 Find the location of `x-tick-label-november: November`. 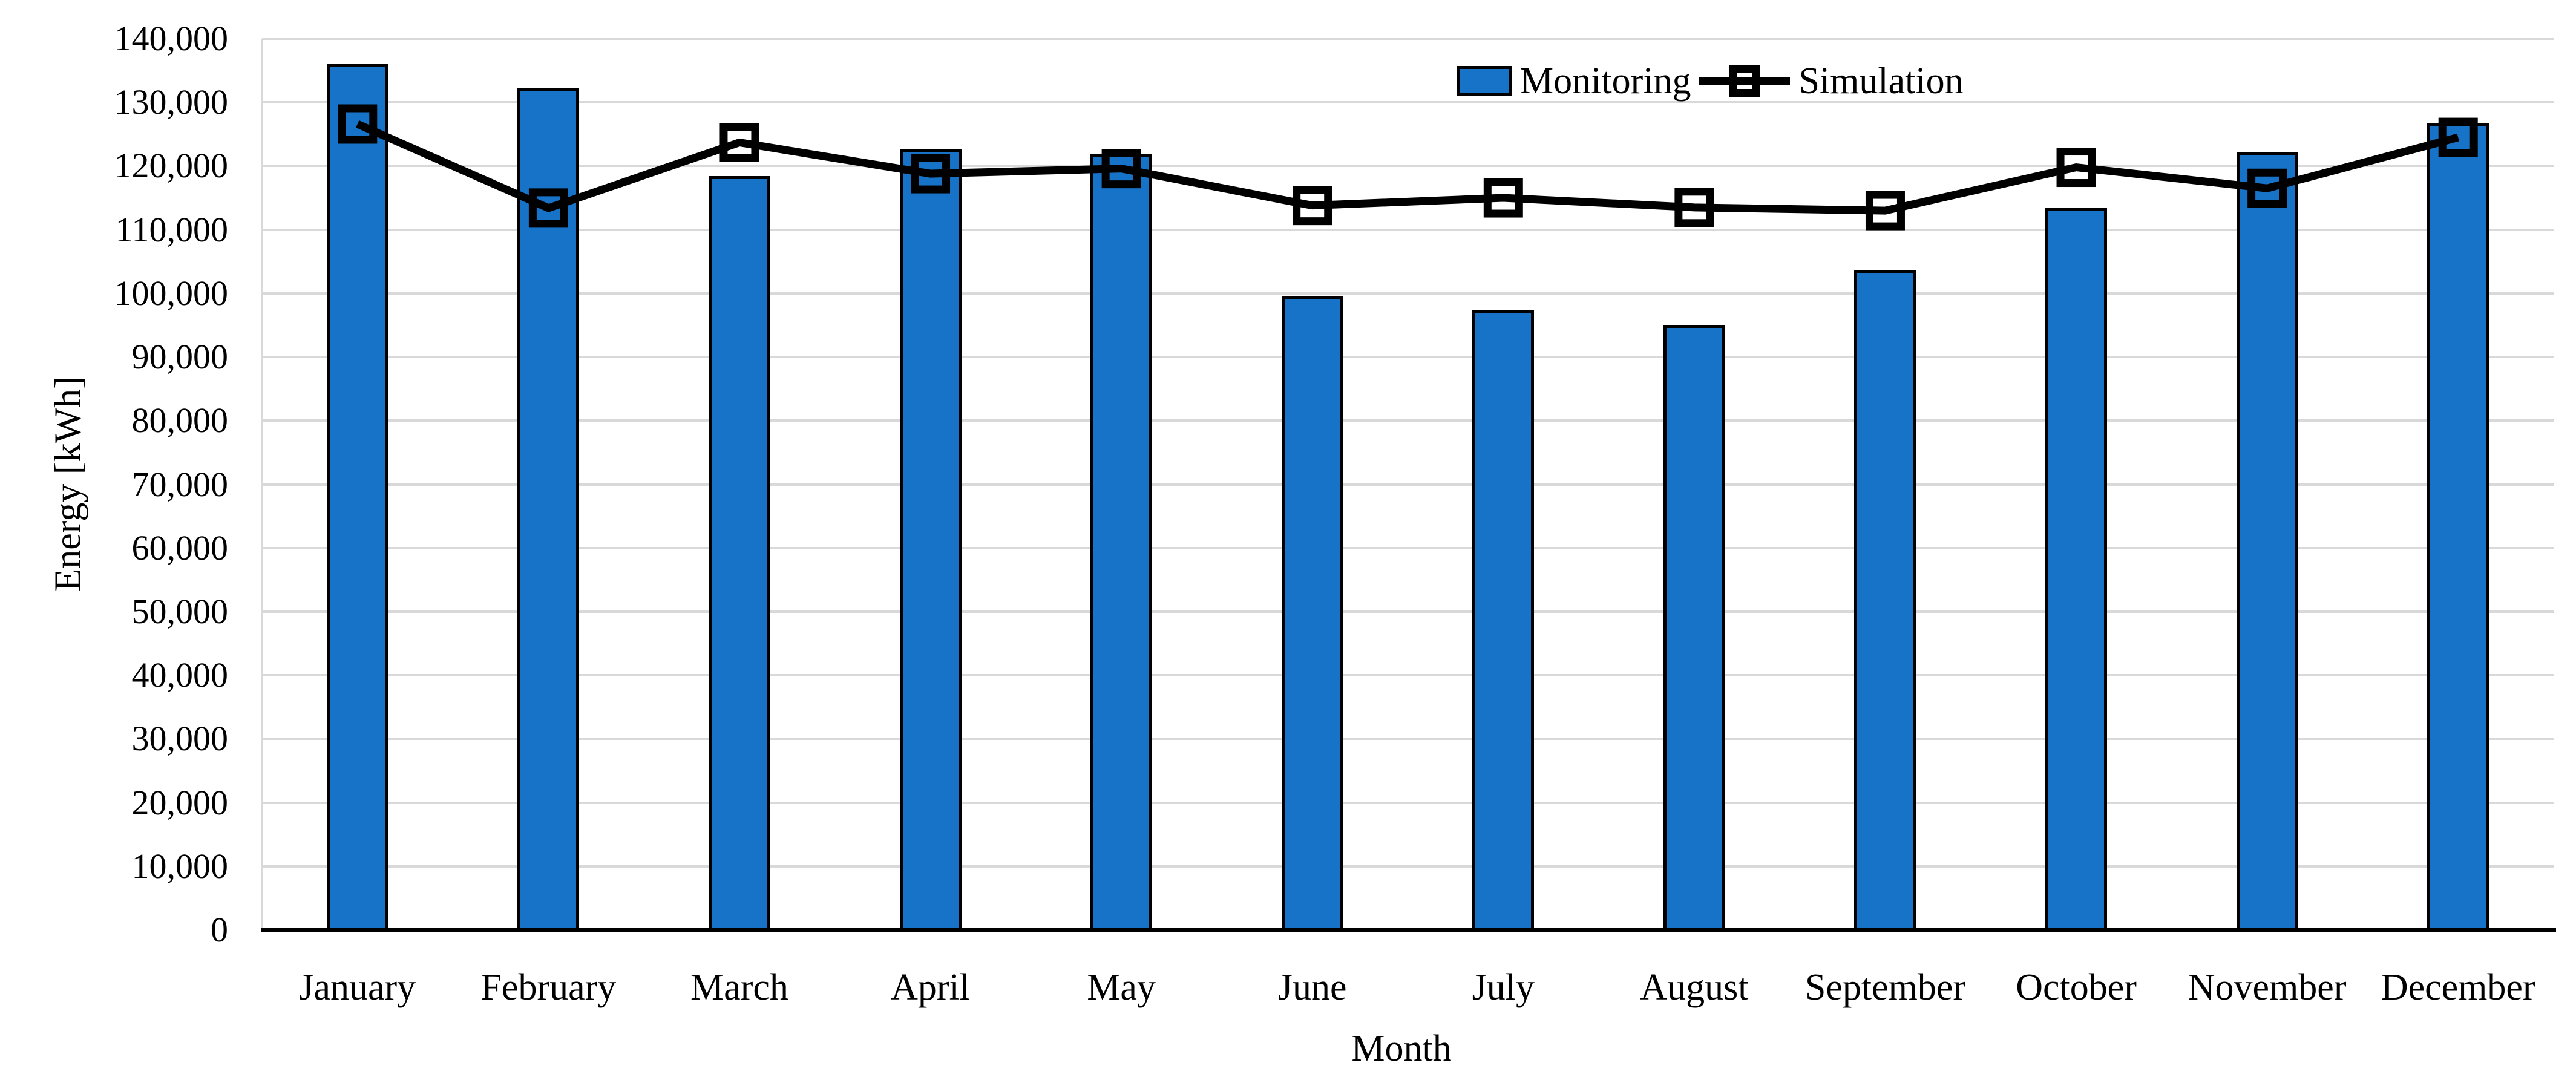

x-tick-label-november: November is located at coordinates (2267, 987).